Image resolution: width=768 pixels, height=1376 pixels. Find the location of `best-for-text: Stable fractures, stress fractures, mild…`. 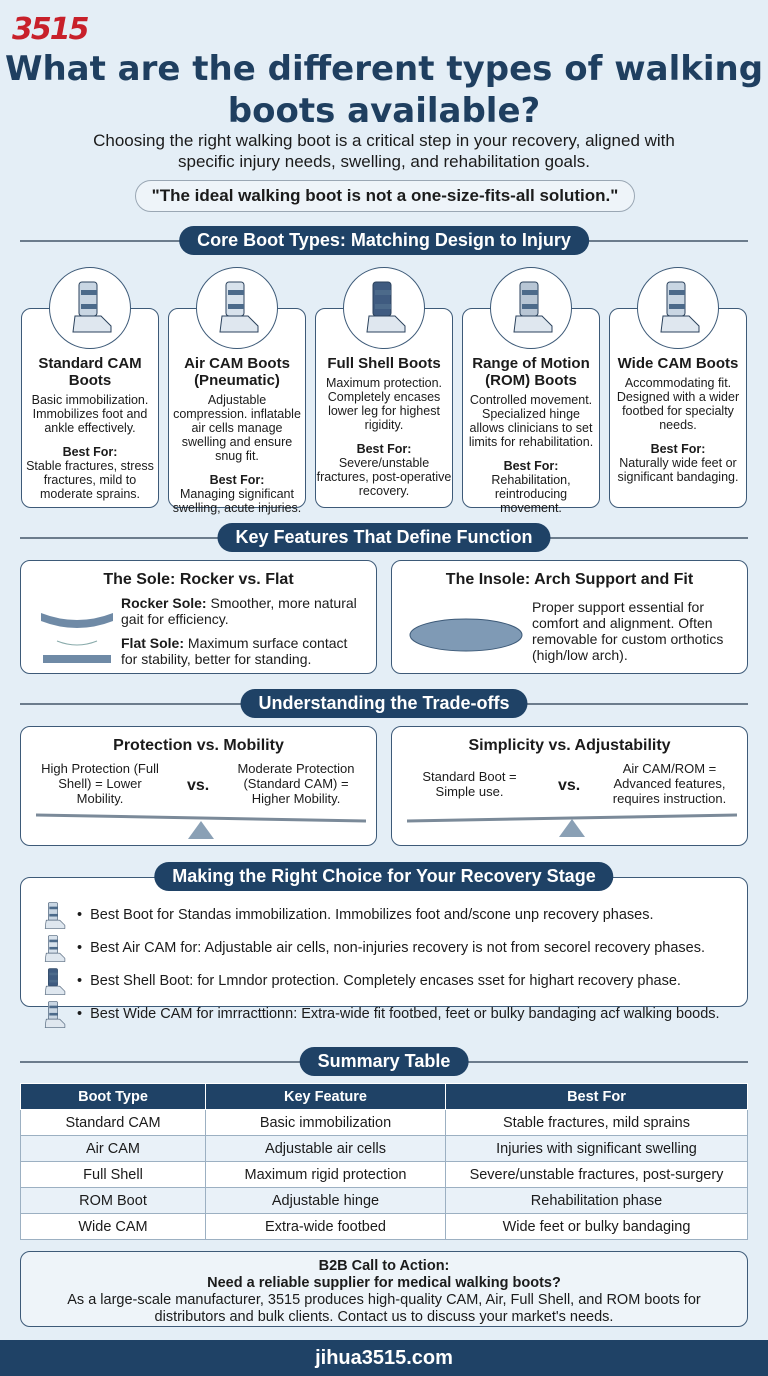

best-for-text: Stable fractures, stress fractures, mild… is located at coordinates (90, 480).